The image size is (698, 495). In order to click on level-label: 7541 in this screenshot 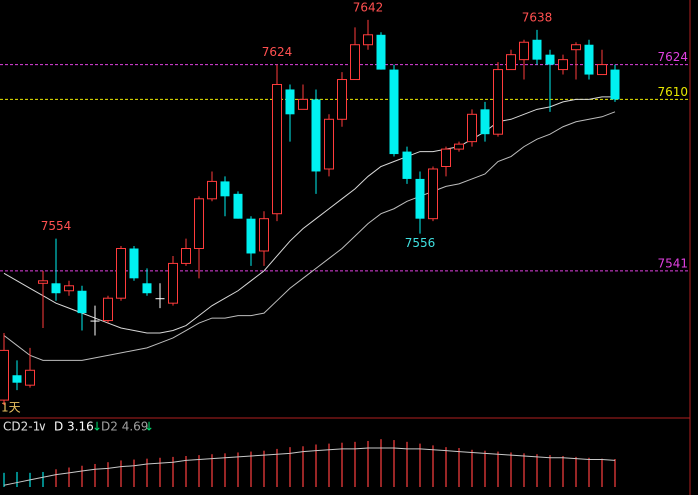, I will do `click(672, 263)`.